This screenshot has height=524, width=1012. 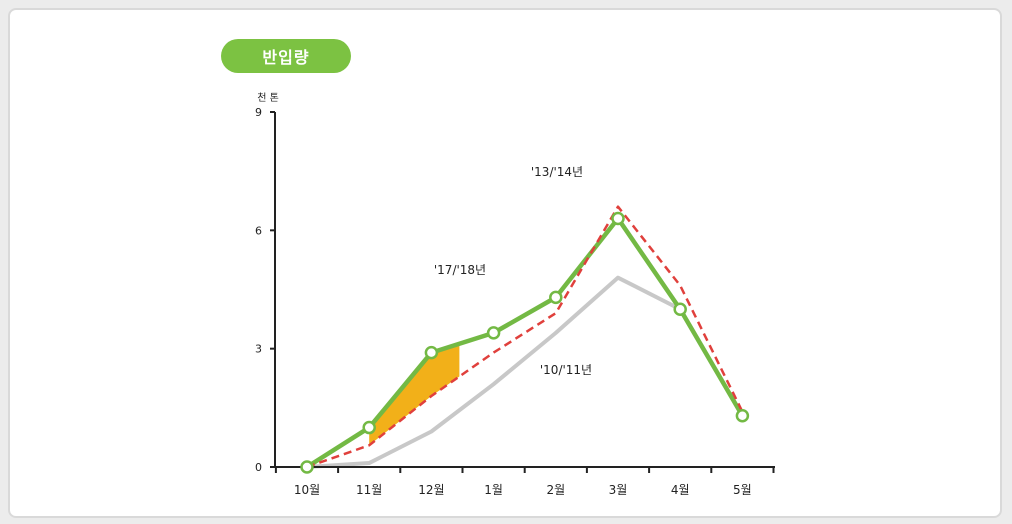 I want to click on x-tick-label: 11월, so click(x=369, y=490).